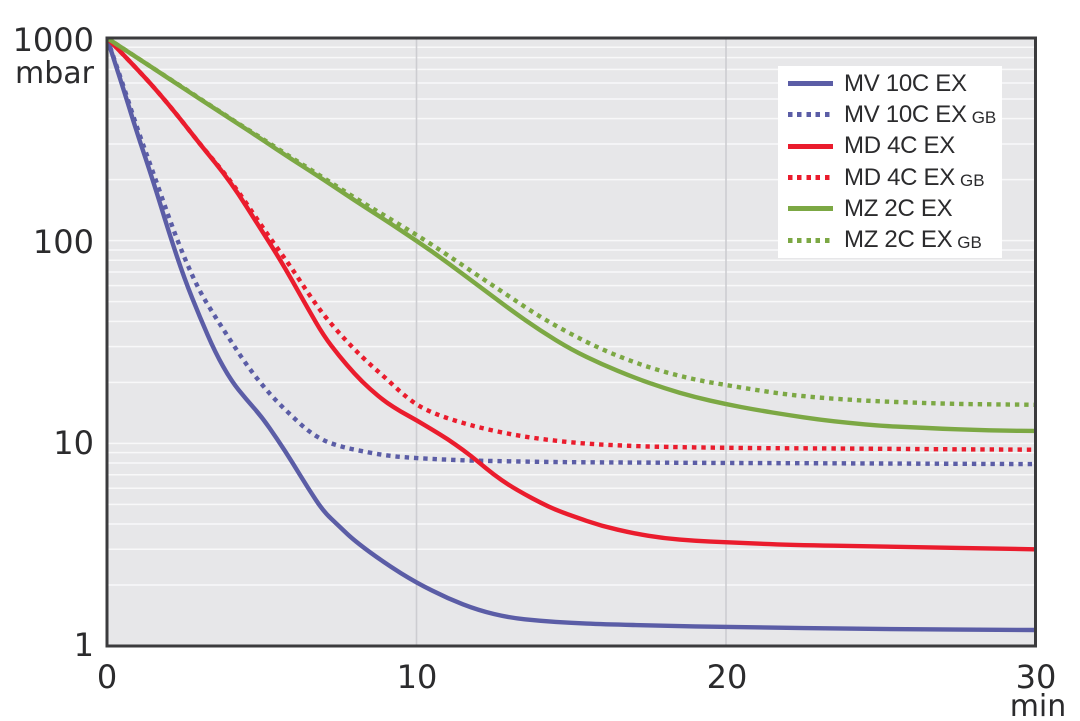 The height and width of the screenshot is (721, 1080). Describe the element at coordinates (73, 443) in the screenshot. I see `y-tick-10: 10` at that location.